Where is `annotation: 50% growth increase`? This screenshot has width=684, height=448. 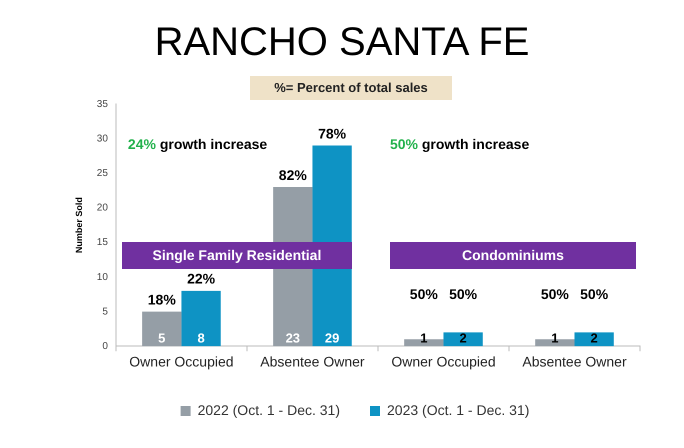 annotation: 50% growth increase is located at coordinates (460, 144).